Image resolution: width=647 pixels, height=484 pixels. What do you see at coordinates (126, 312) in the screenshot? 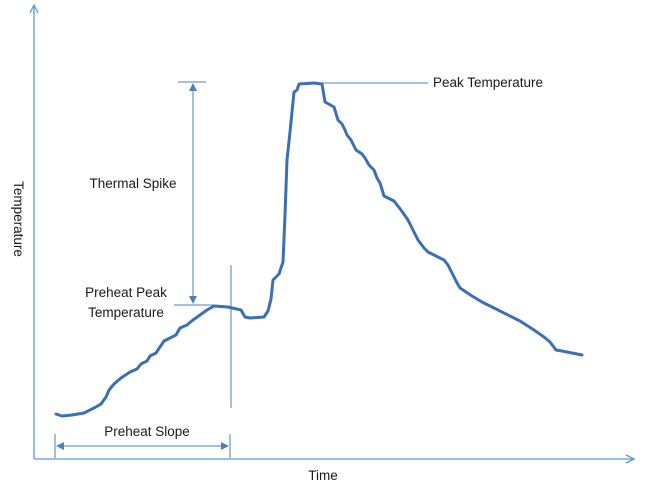
I see `preheat-peak-label-line2: Temperature` at bounding box center [126, 312].